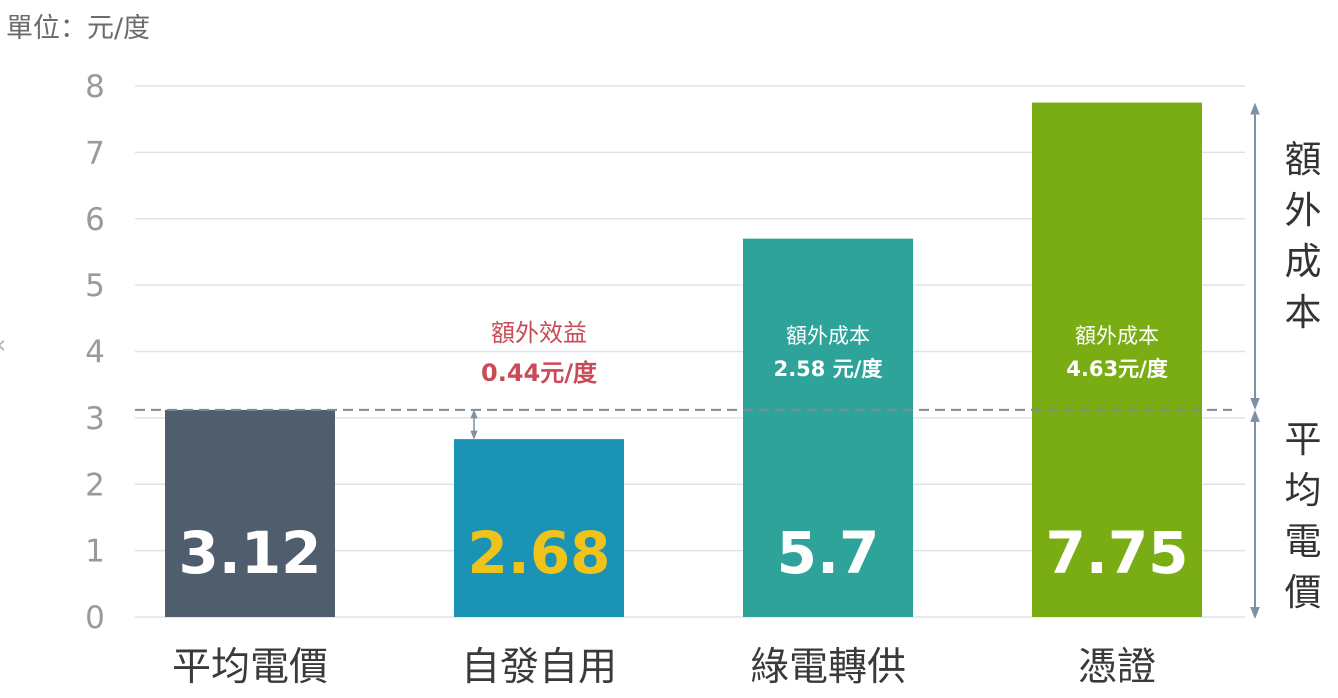 This screenshot has height=698, width=1338. Describe the element at coordinates (95, 153) in the screenshot. I see `y-tick-label: 7` at that location.